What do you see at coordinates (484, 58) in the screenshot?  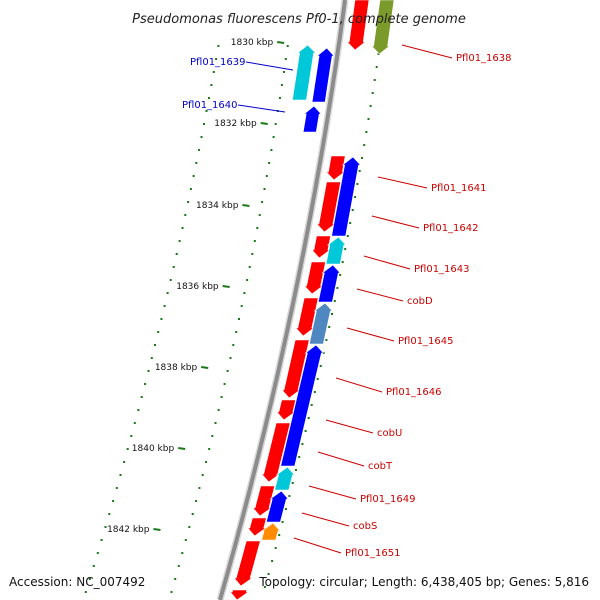 I see `gene-label: Pfl01_1638` at bounding box center [484, 58].